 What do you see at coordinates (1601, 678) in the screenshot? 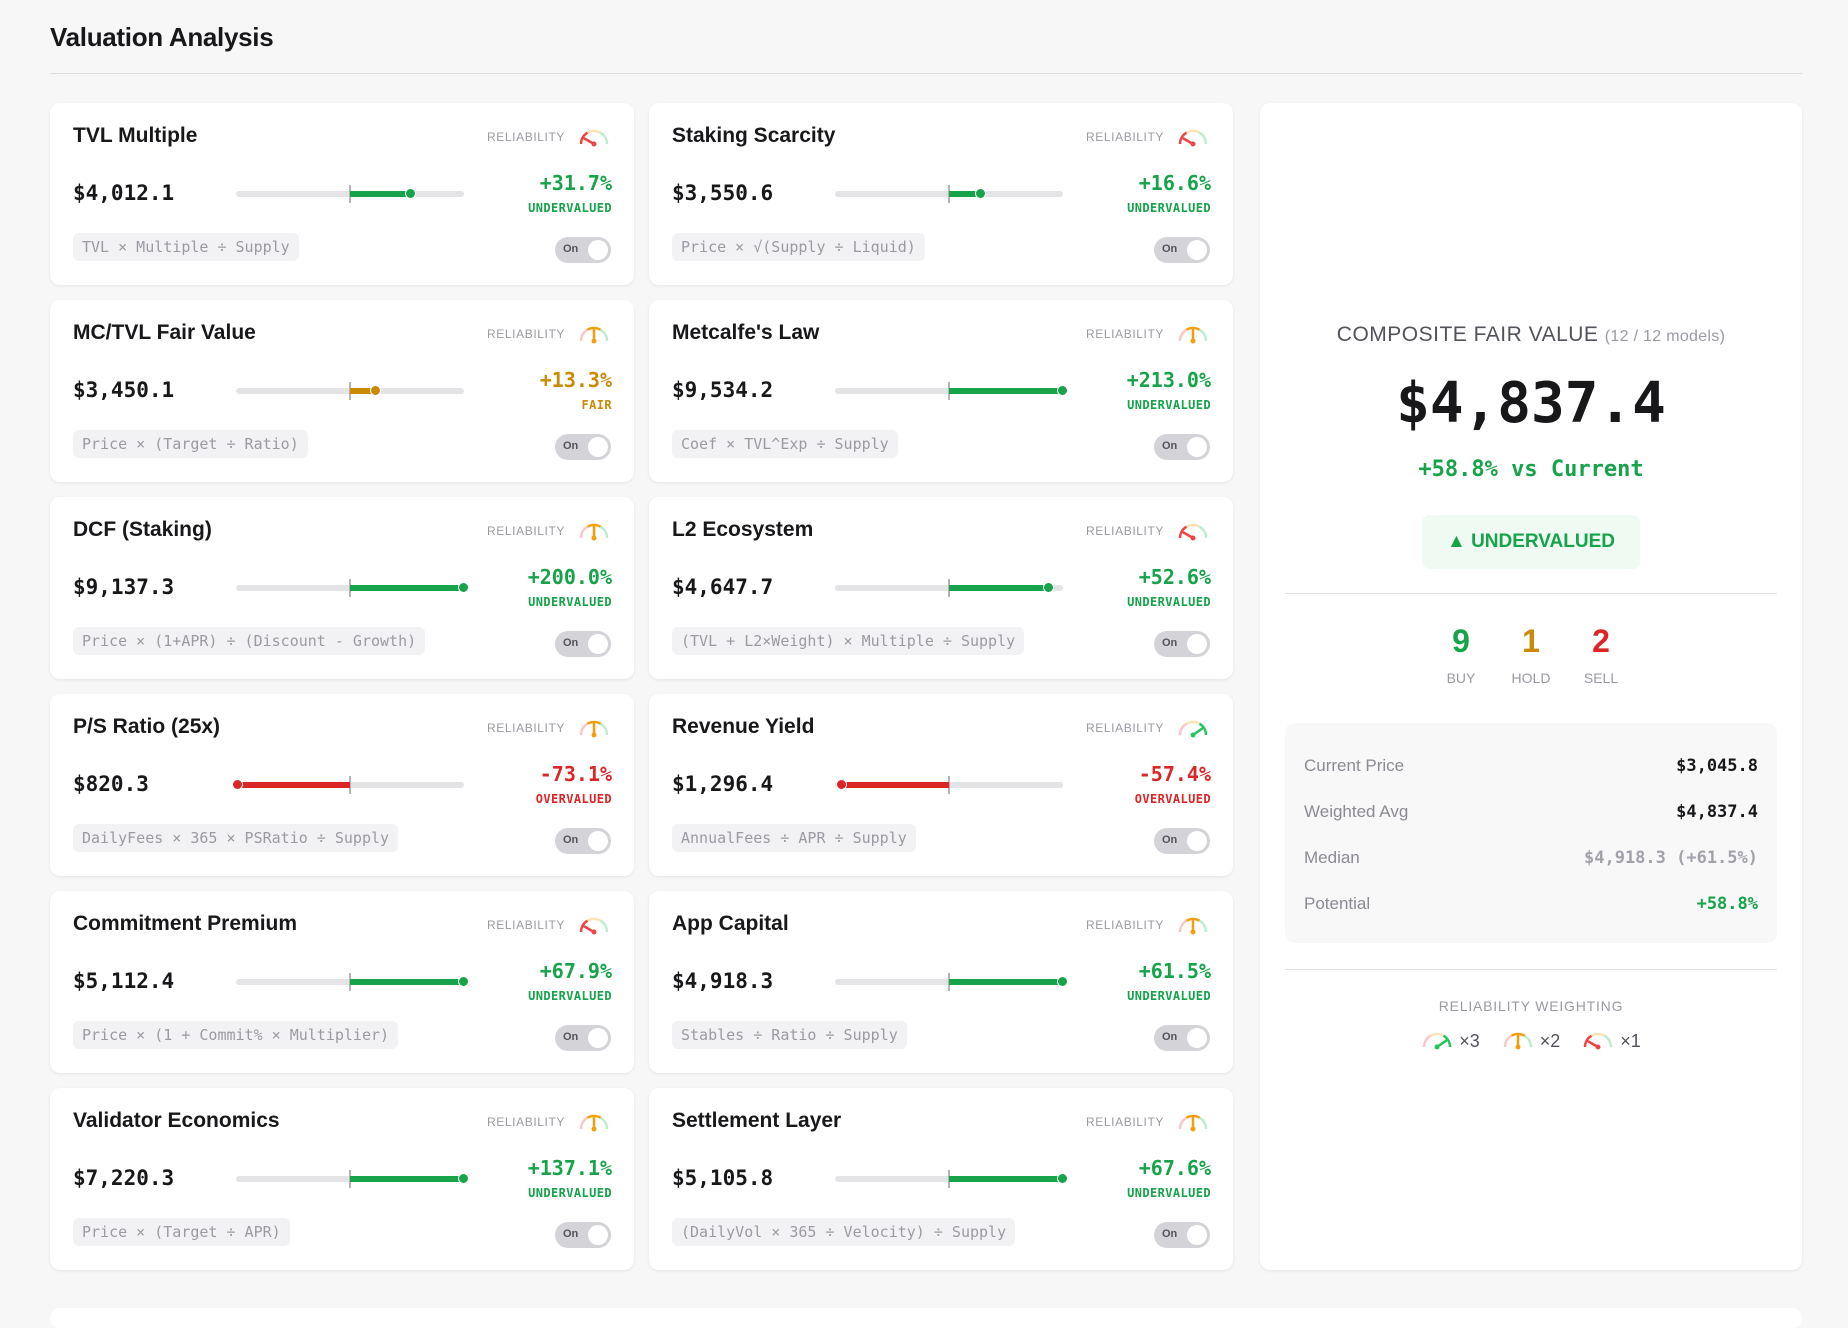
I see `count-label: SELL` at bounding box center [1601, 678].